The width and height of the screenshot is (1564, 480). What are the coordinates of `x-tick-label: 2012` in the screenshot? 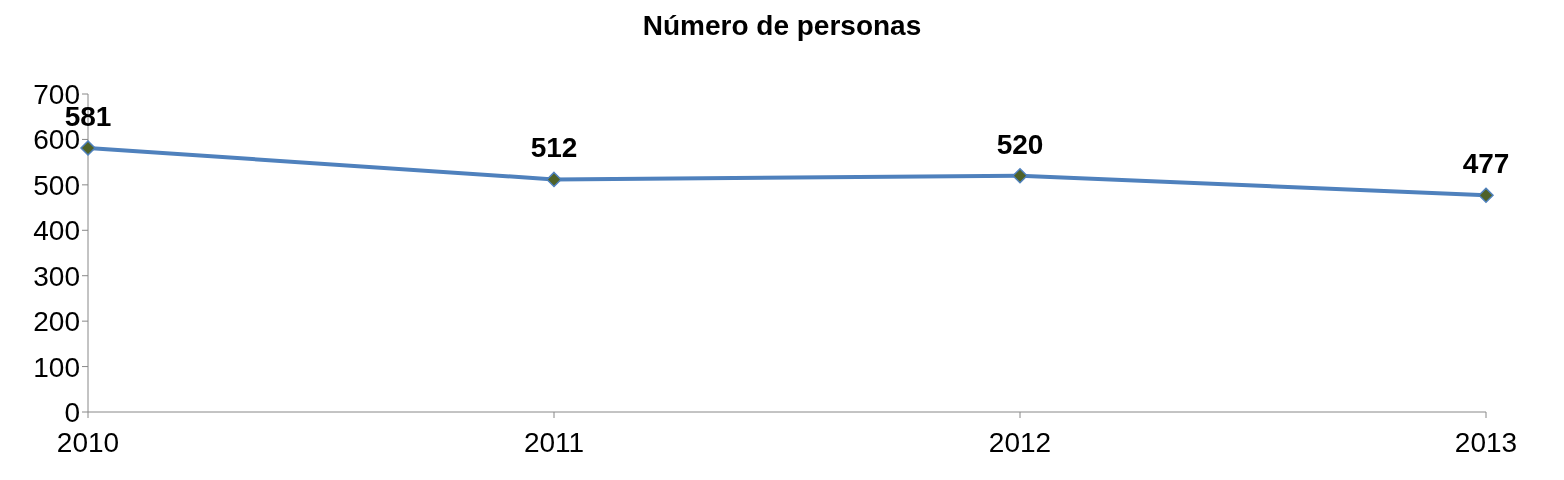 It's located at (1020, 442).